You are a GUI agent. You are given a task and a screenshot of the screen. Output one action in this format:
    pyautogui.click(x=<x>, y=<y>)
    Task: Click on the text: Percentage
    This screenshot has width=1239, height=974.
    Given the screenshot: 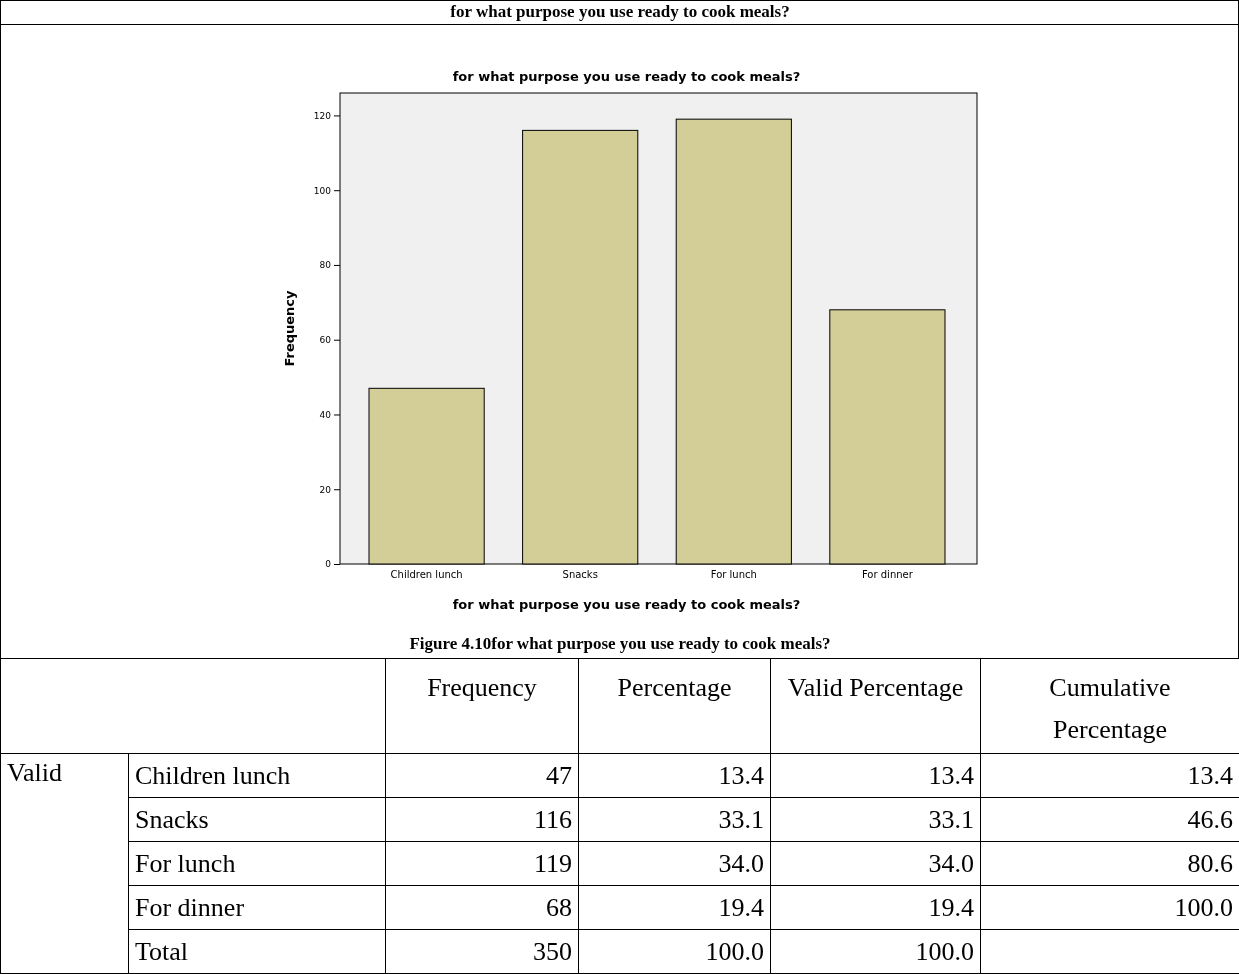 What is the action you would take?
    pyautogui.click(x=674, y=706)
    